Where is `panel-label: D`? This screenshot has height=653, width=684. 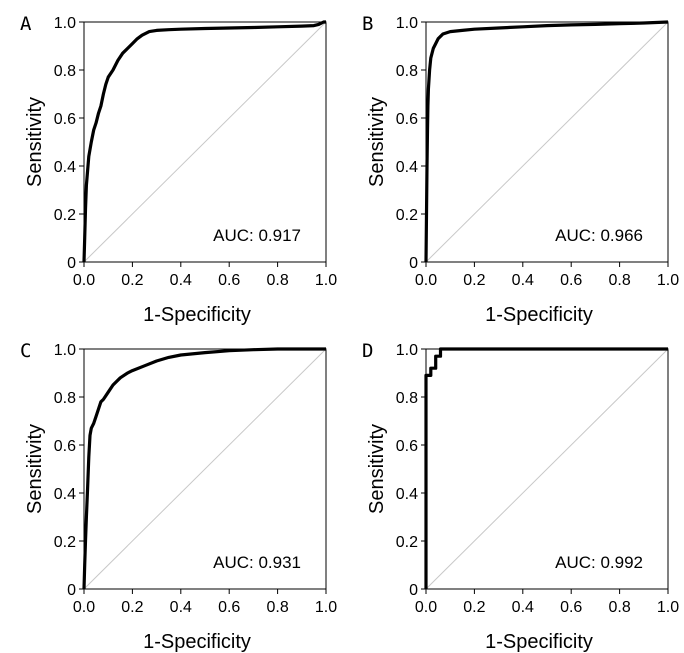 panel-label: D is located at coordinates (367, 351).